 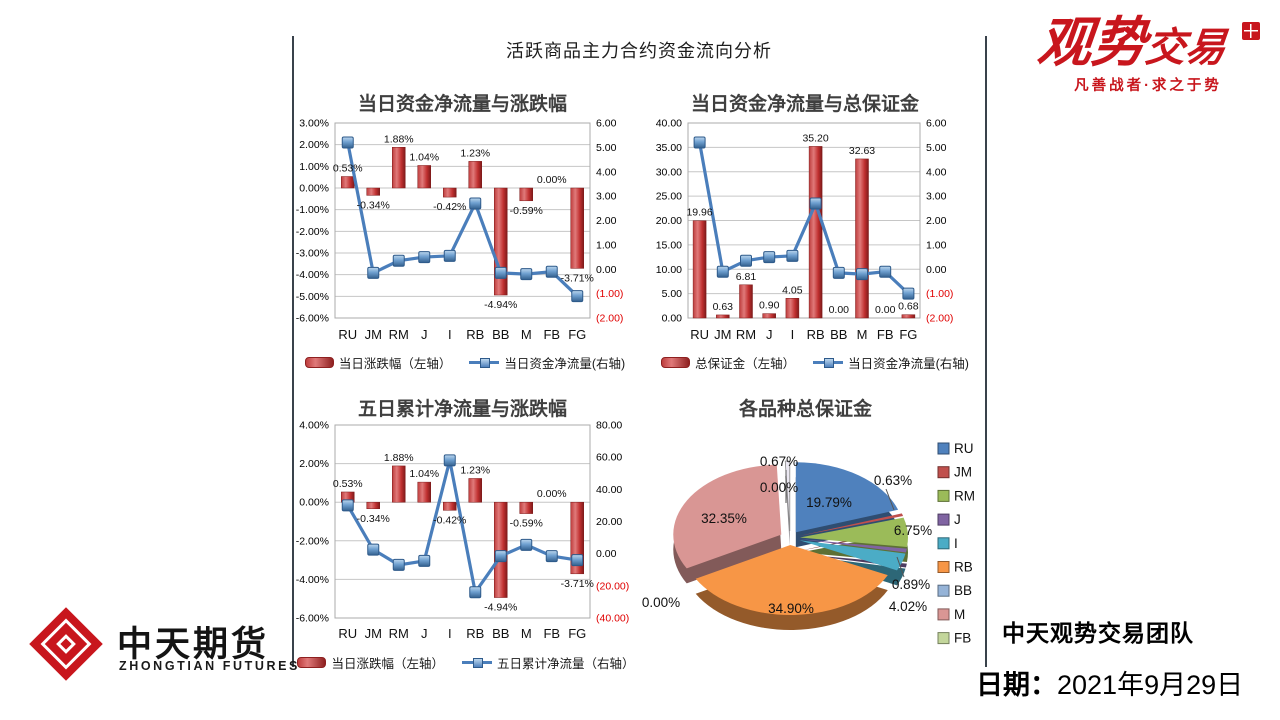 What do you see at coordinates (424, 474) in the screenshot?
I see `data-label: 1.04%` at bounding box center [424, 474].